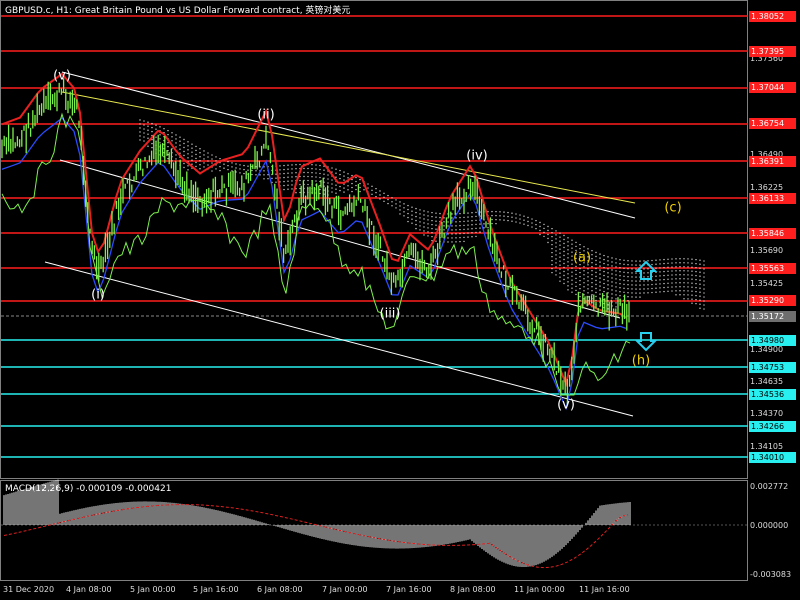  I want to click on price-axis-tick: 1.34105, so click(767, 446).